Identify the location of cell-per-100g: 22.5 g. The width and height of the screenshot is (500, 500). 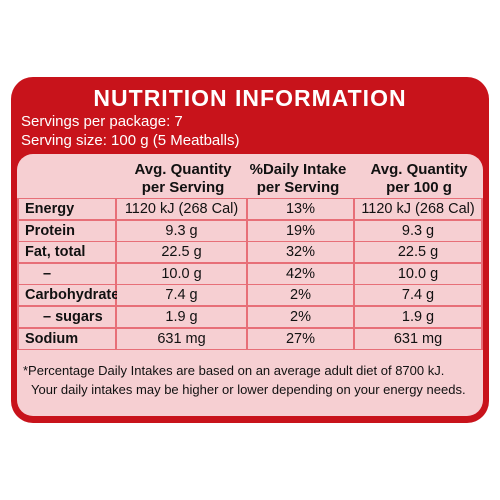
(418, 252).